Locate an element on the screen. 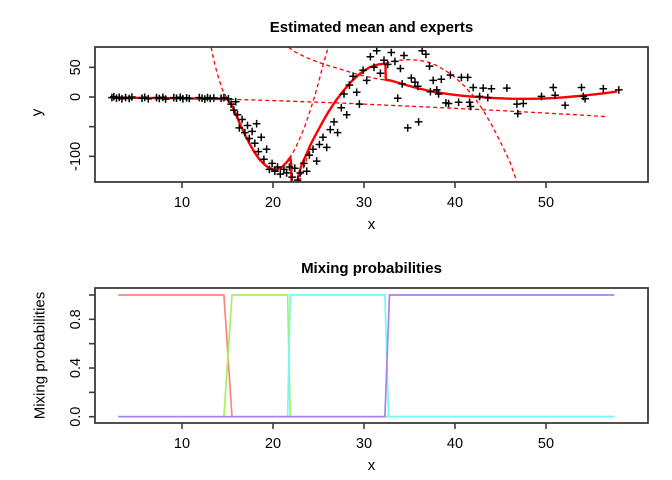 This screenshot has width=672, height=480. expert-4-curve is located at coordinates (453, 73).